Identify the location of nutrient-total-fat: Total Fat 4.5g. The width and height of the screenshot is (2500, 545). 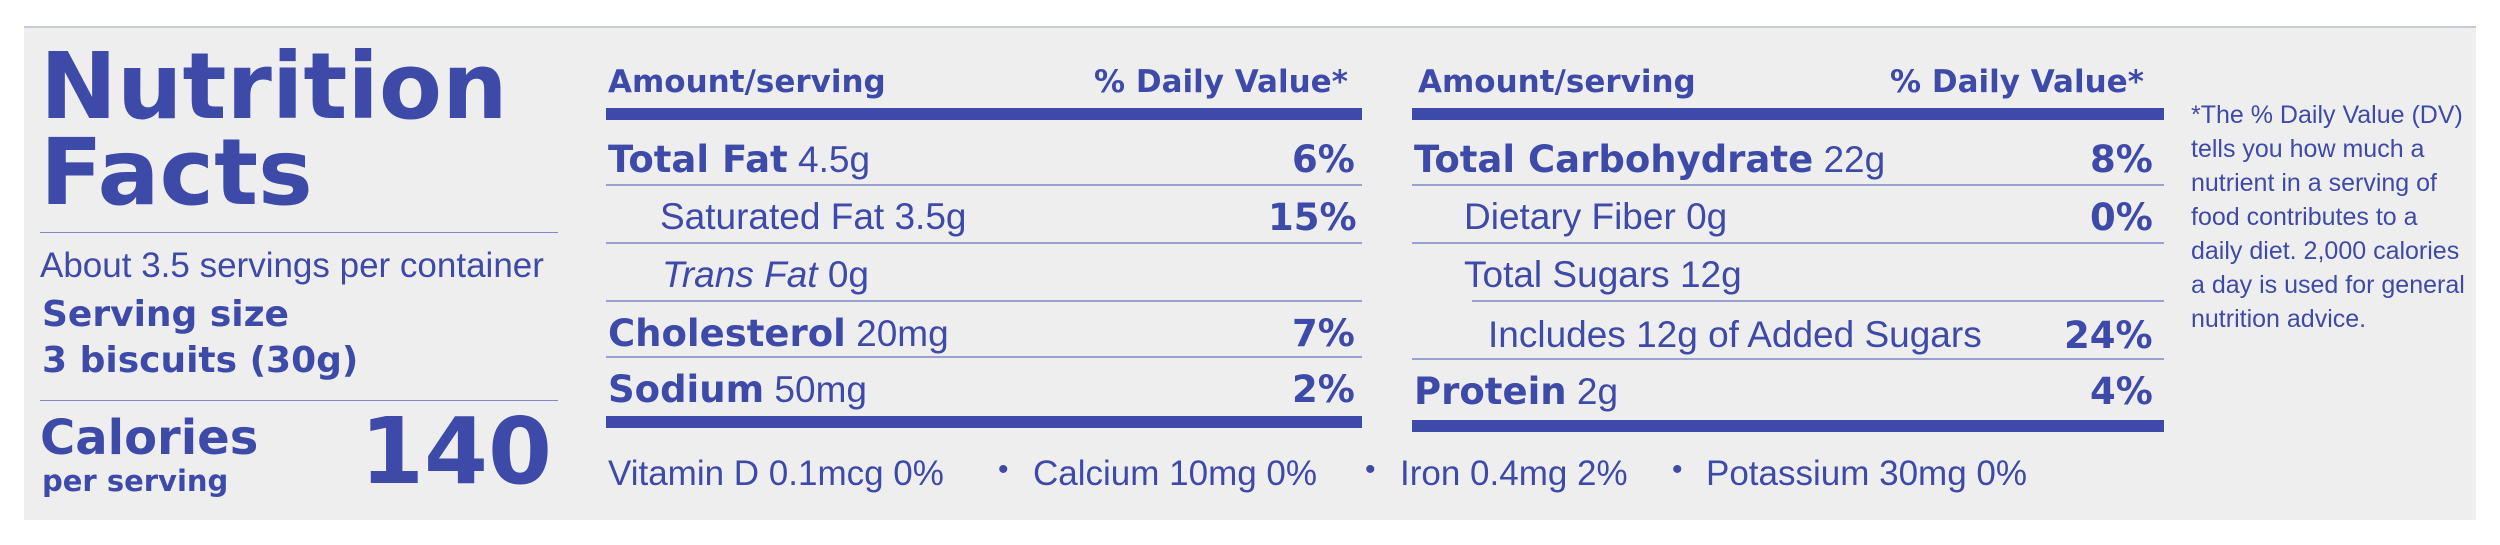
(739, 159).